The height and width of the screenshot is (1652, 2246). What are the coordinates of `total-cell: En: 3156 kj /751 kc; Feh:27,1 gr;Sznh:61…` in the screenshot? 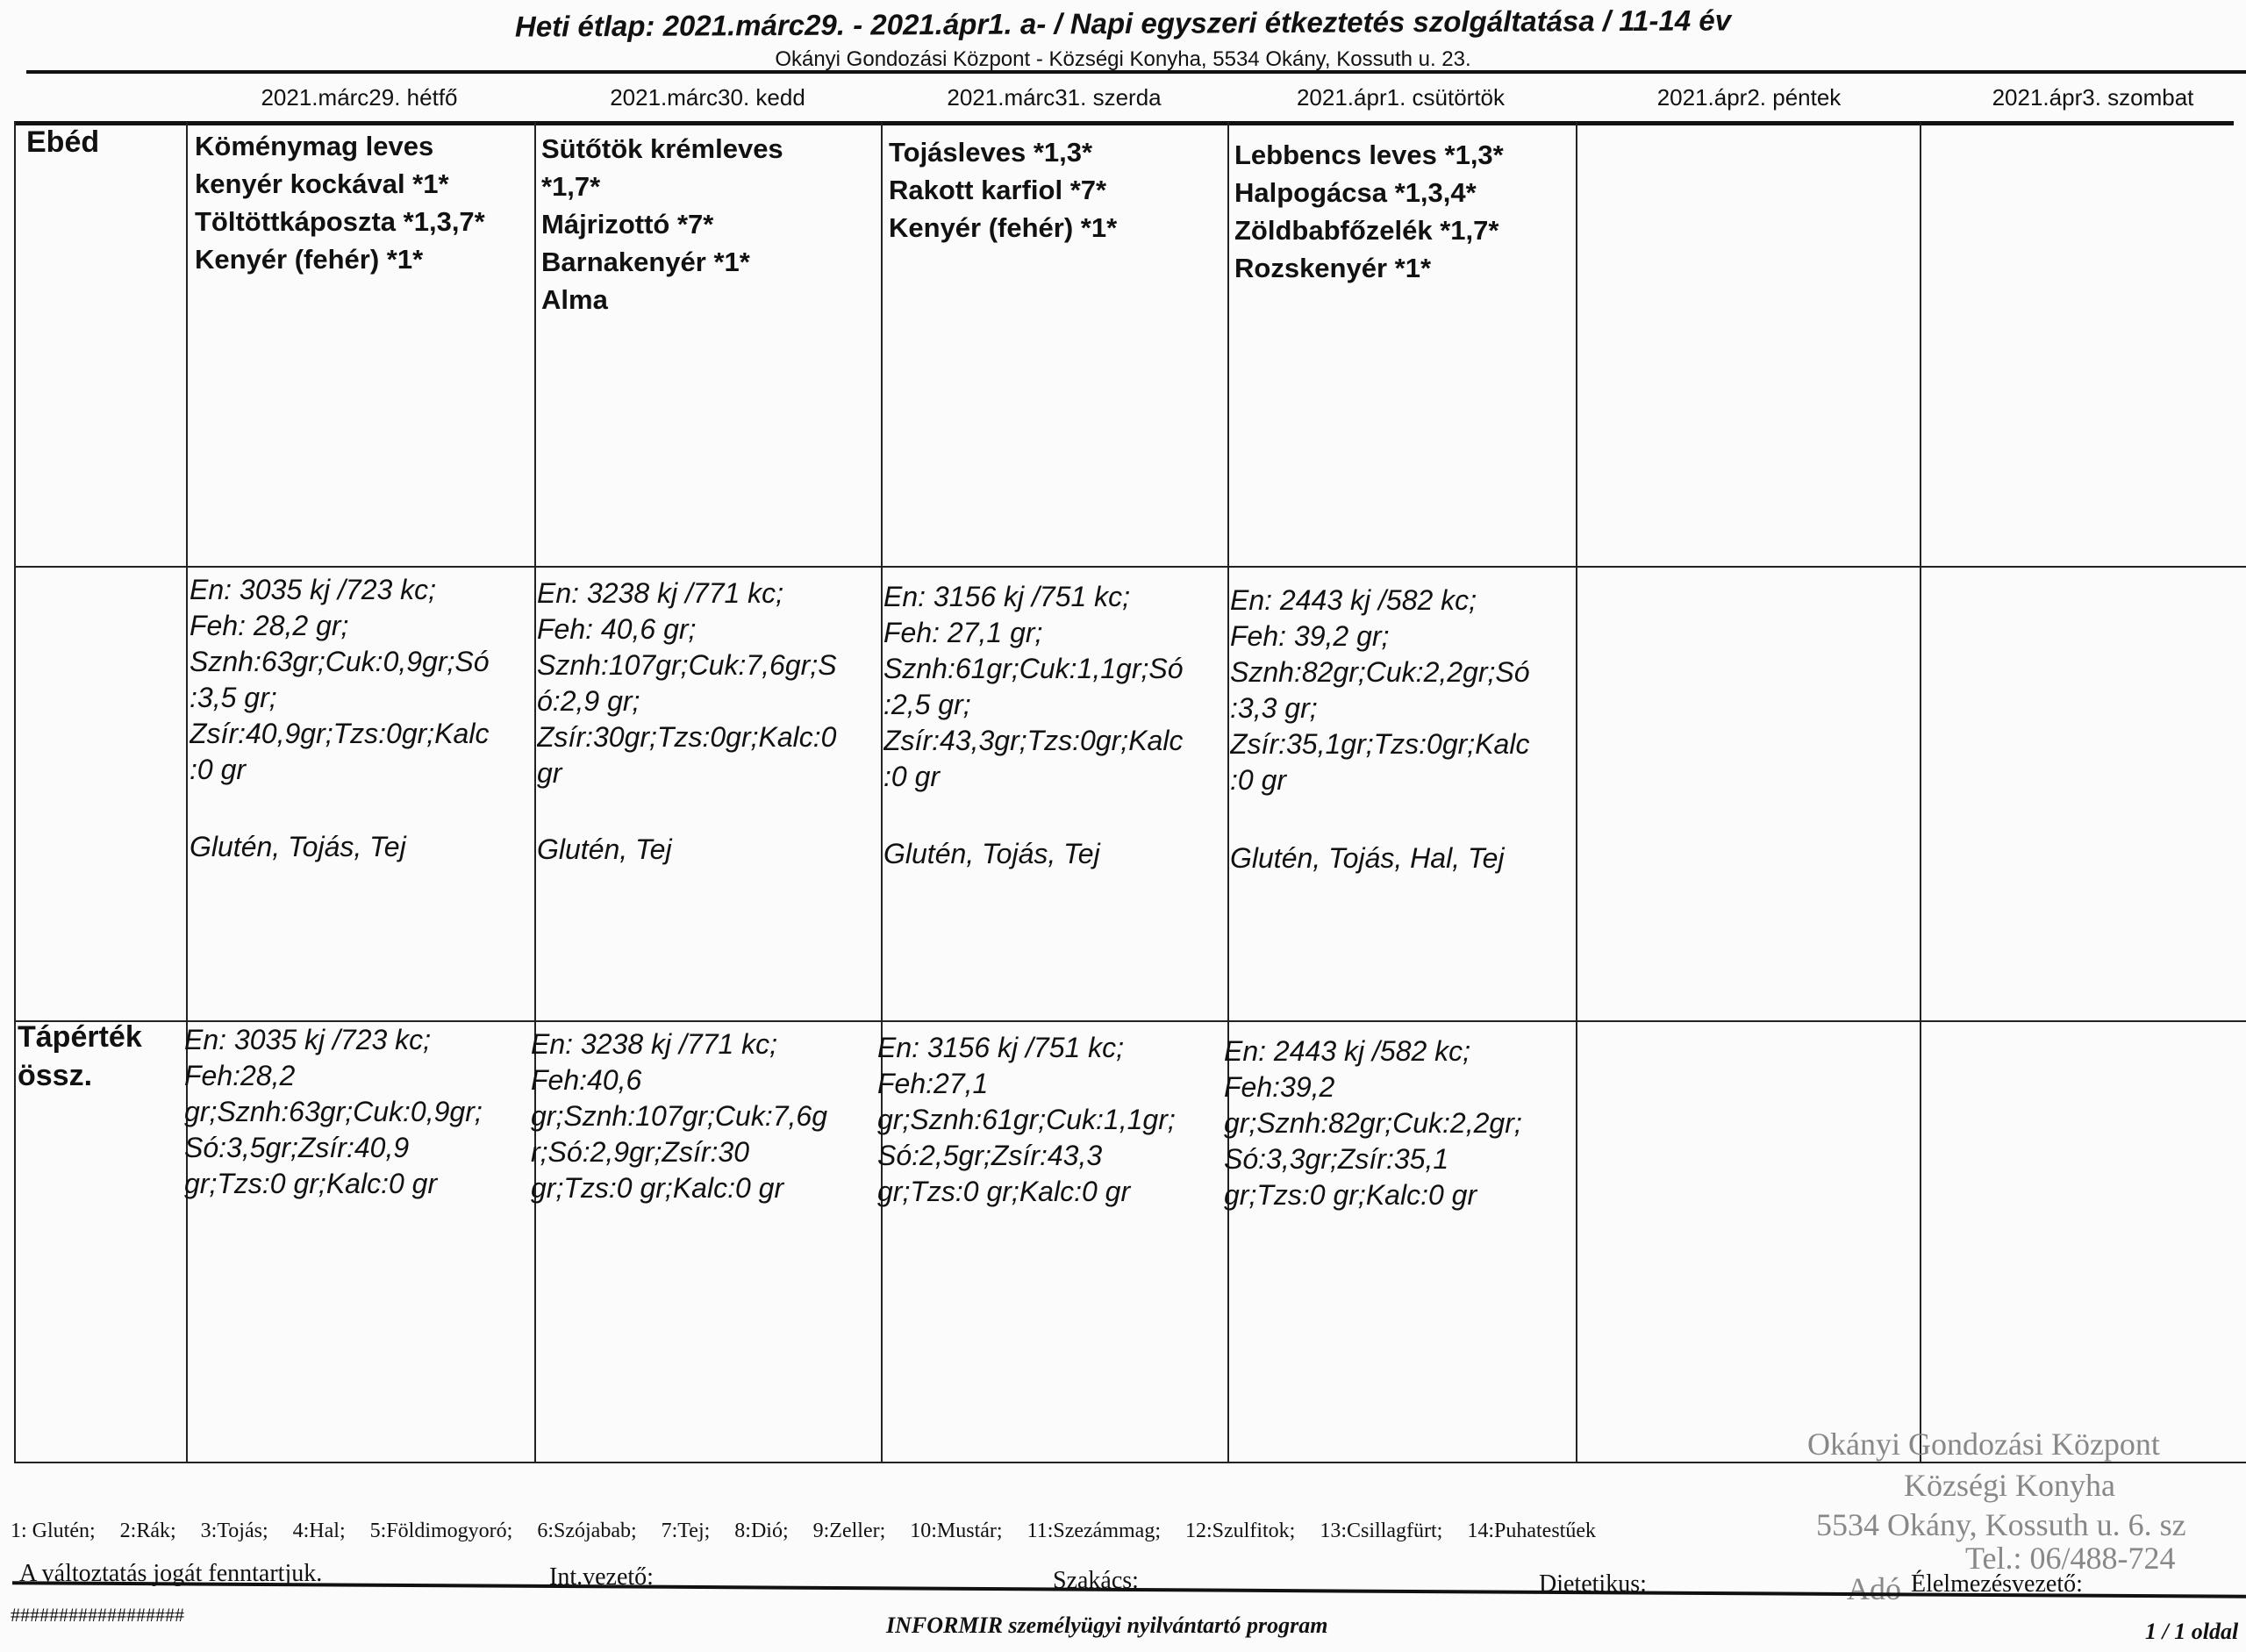 It's located at (1026, 1120).